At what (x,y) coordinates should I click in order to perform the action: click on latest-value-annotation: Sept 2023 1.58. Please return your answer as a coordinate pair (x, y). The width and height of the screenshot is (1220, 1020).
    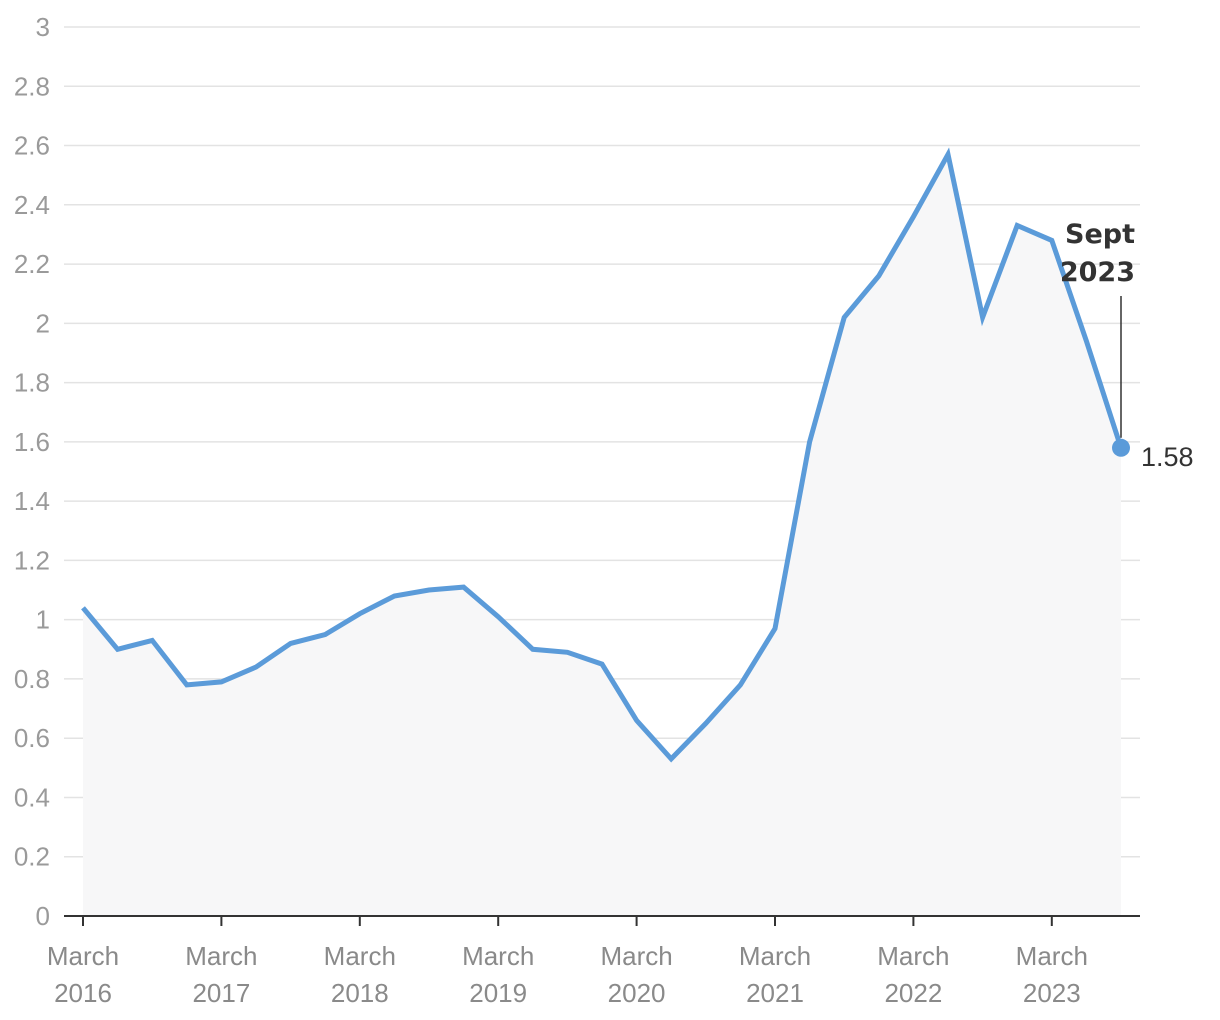
    Looking at the image, I should click on (1127, 345).